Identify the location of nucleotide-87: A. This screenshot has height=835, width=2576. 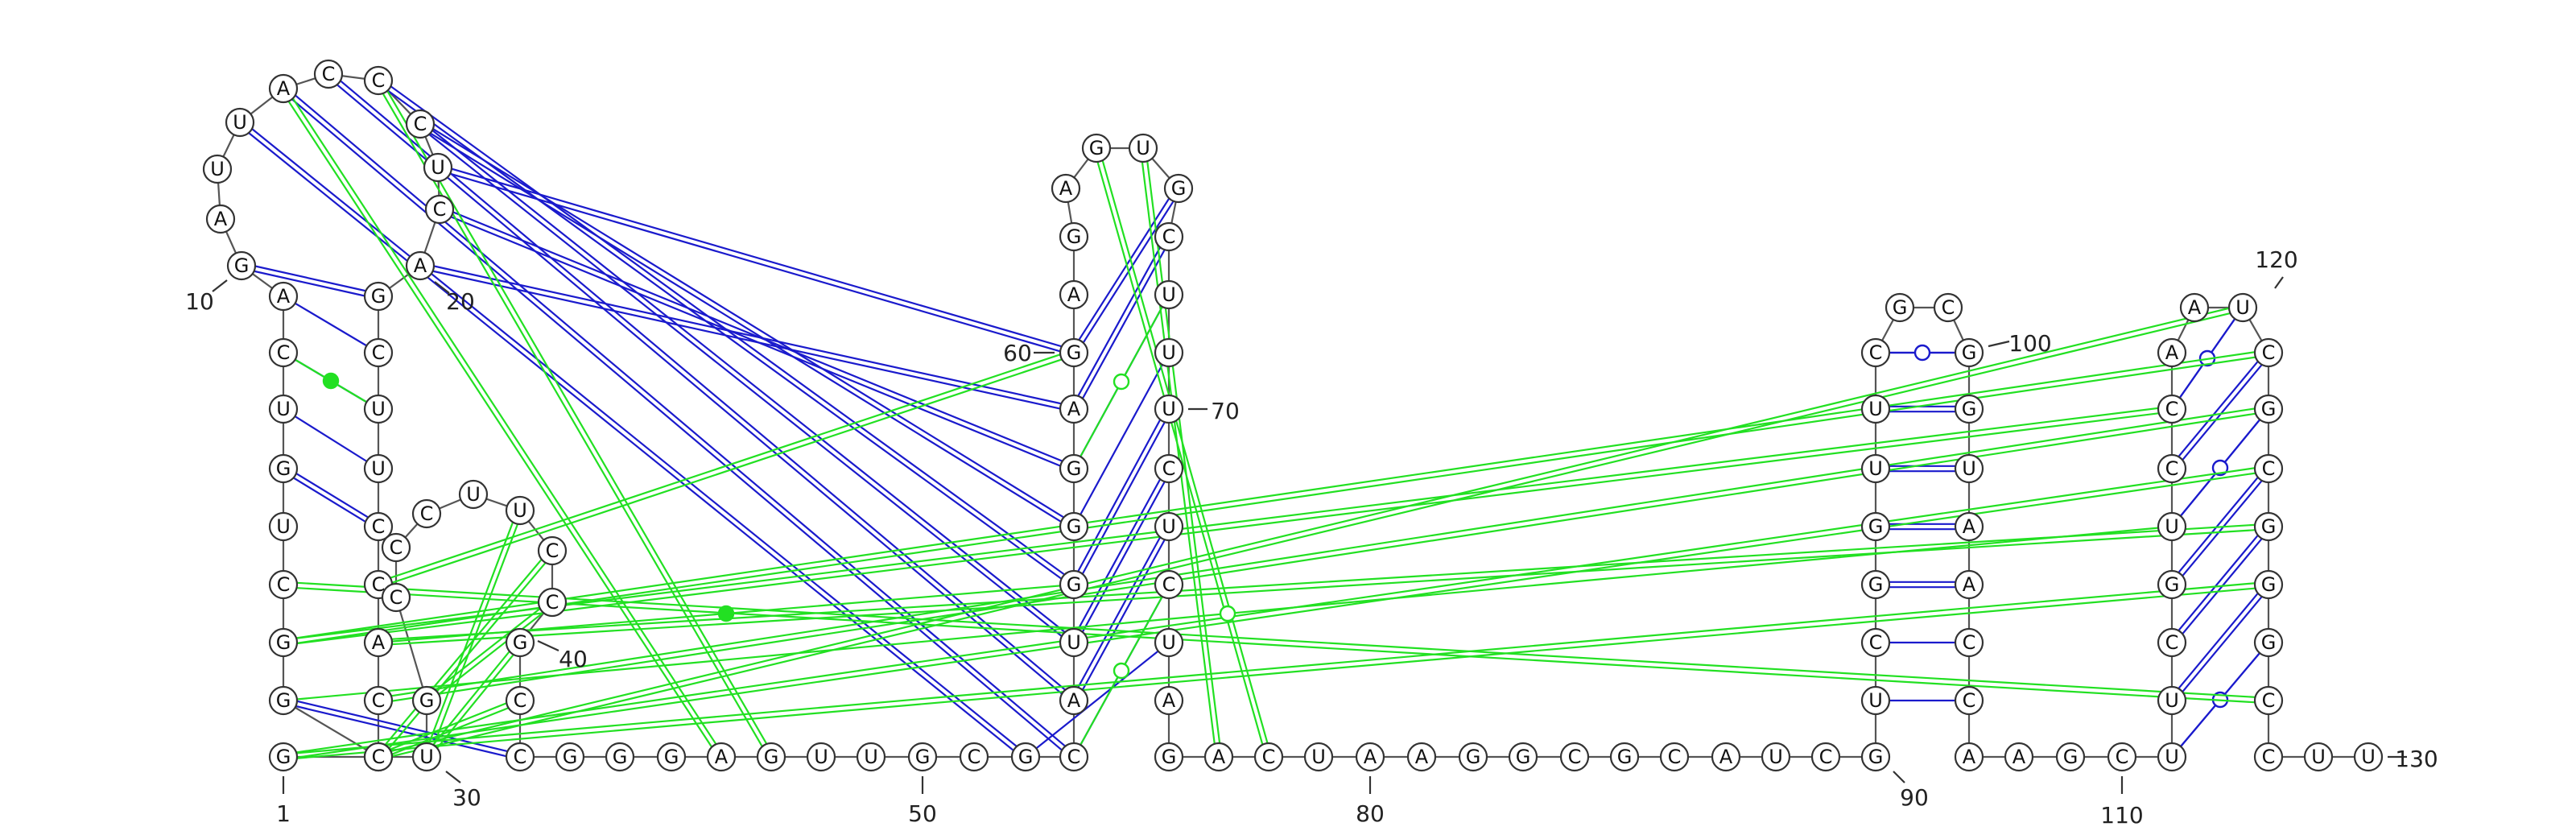
(1726, 757).